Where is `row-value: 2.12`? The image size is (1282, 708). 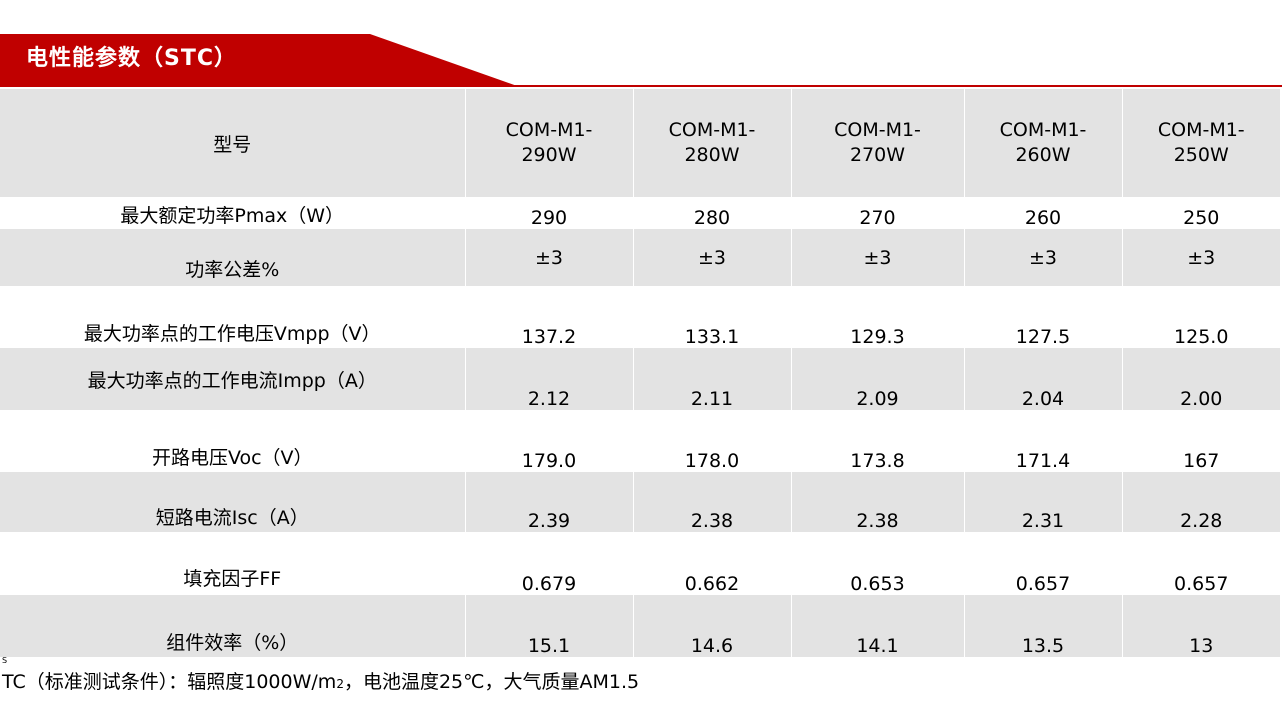
row-value: 2.12 is located at coordinates (549, 379).